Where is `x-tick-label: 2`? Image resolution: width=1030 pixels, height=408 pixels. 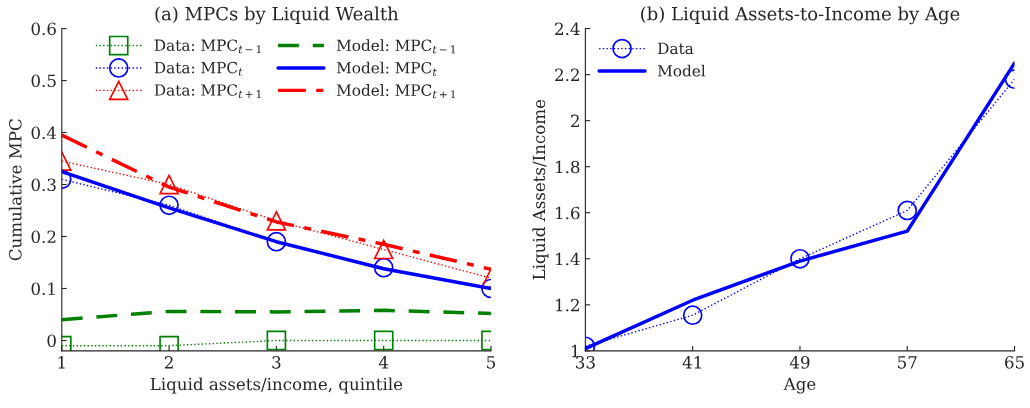
x-tick-label: 2 is located at coordinates (168, 362).